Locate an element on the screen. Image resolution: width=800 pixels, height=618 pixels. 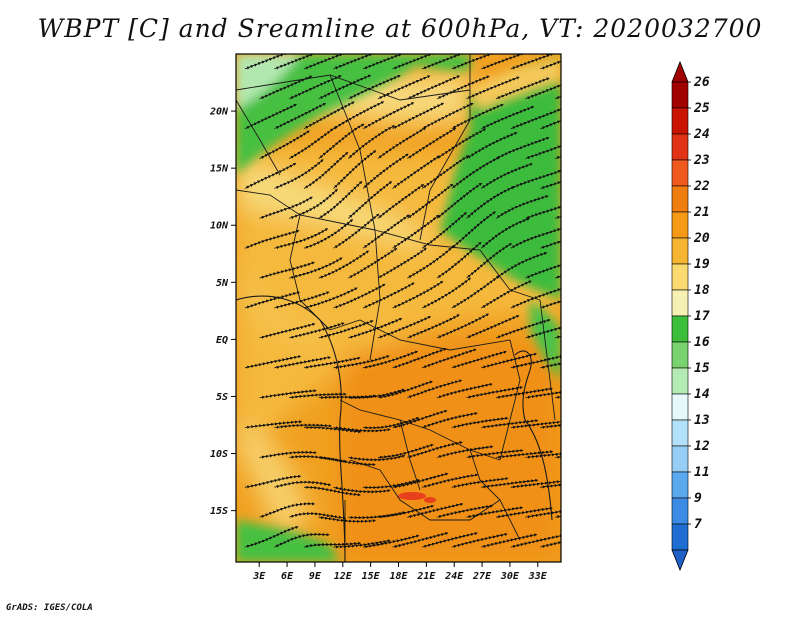
colorbar-label: 13 is located at coordinates (702, 420).